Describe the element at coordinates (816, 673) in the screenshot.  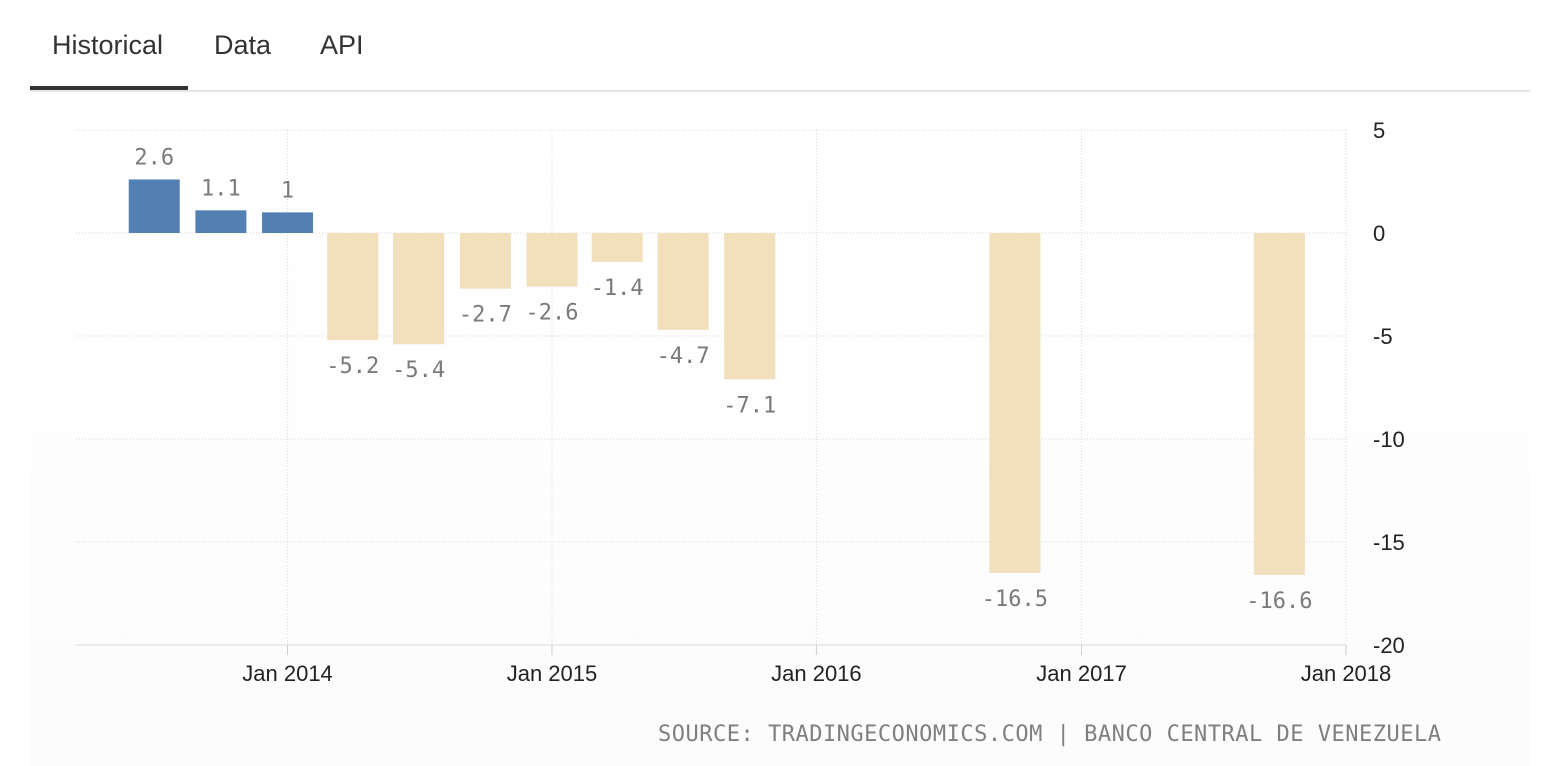
I see `x-tick-label: Jan 2016` at that location.